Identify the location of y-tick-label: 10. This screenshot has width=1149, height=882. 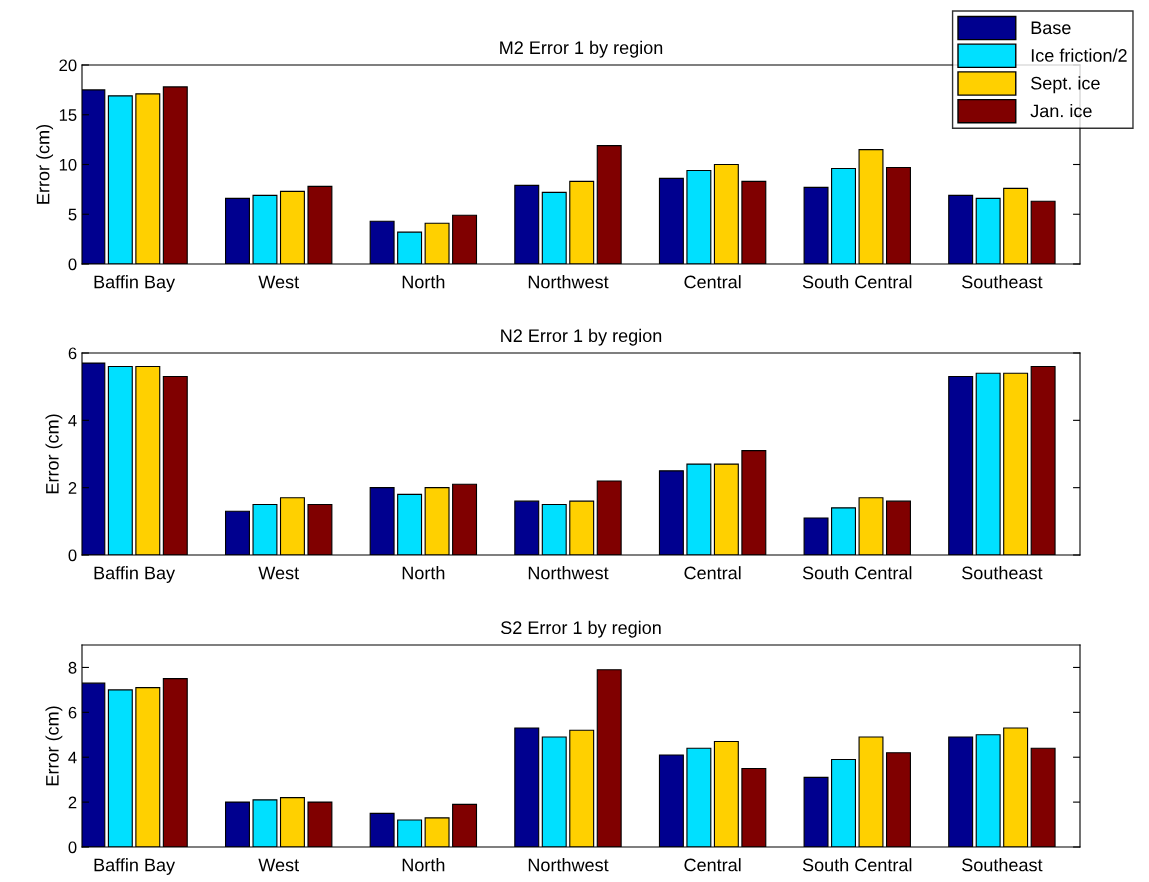
(68, 164).